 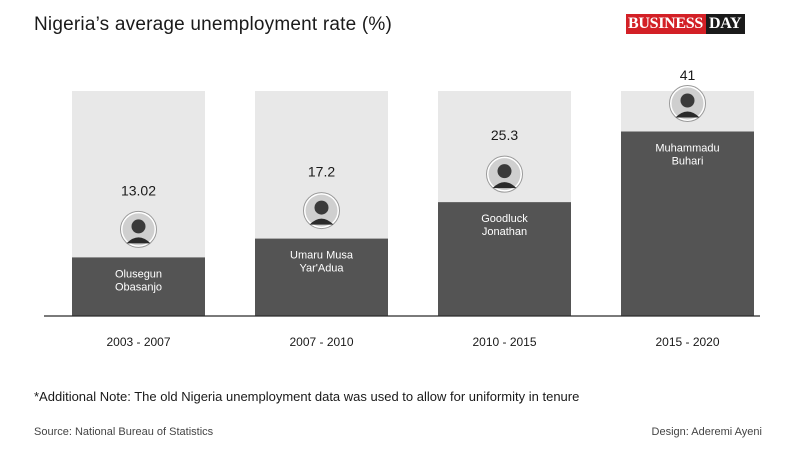 I want to click on value-label: 41, so click(x=688, y=75).